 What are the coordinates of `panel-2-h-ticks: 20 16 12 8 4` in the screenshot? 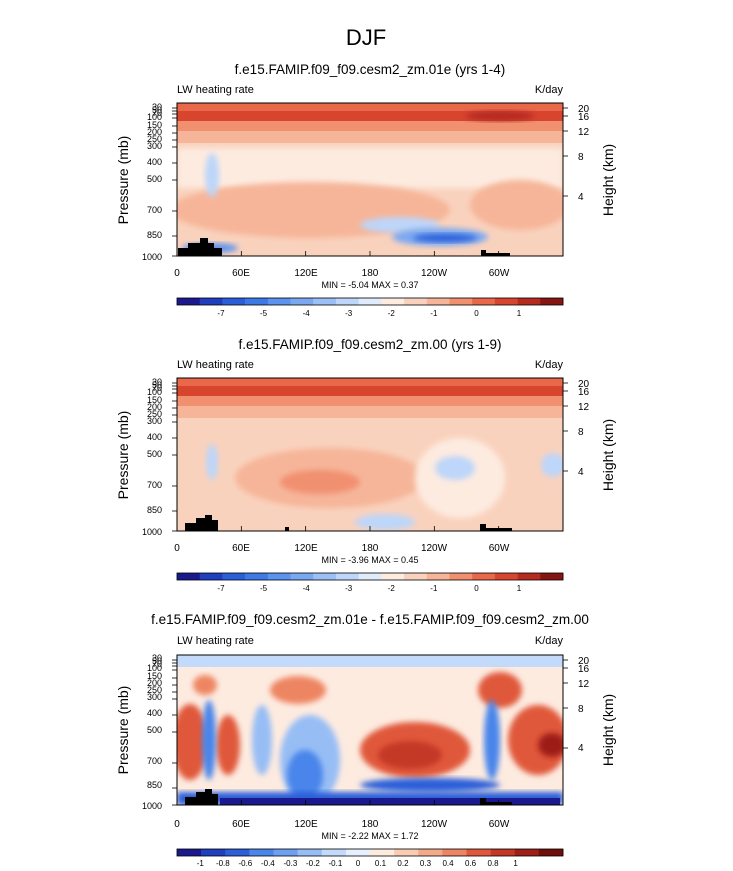 It's located at (584, 428).